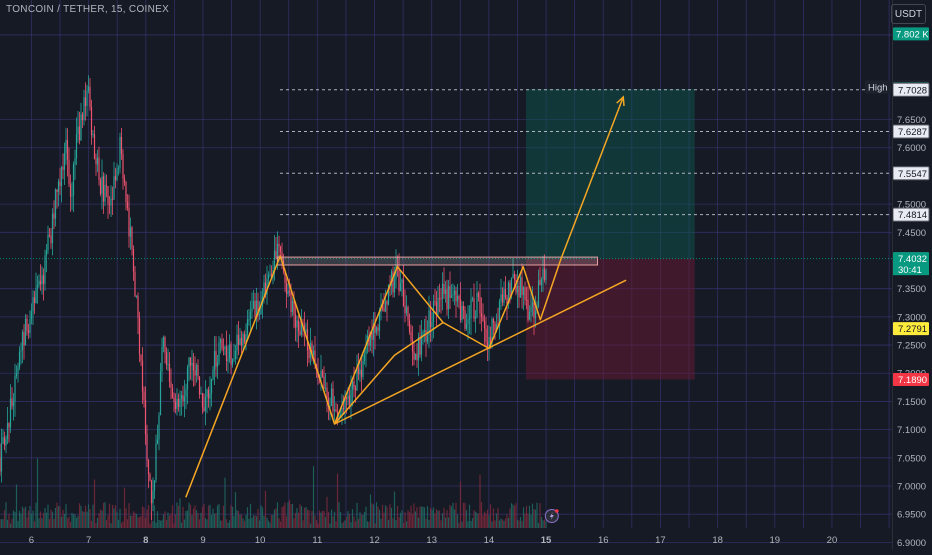 The height and width of the screenshot is (555, 932). I want to click on target-zone, so click(610, 173).